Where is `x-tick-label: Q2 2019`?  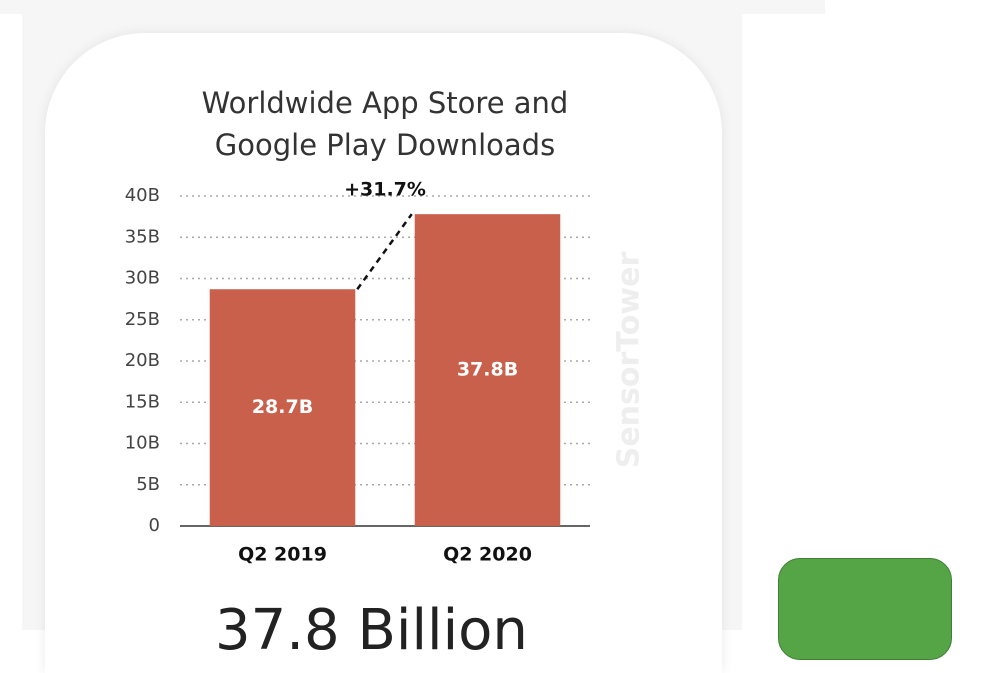
x-tick-label: Q2 2019 is located at coordinates (282, 555).